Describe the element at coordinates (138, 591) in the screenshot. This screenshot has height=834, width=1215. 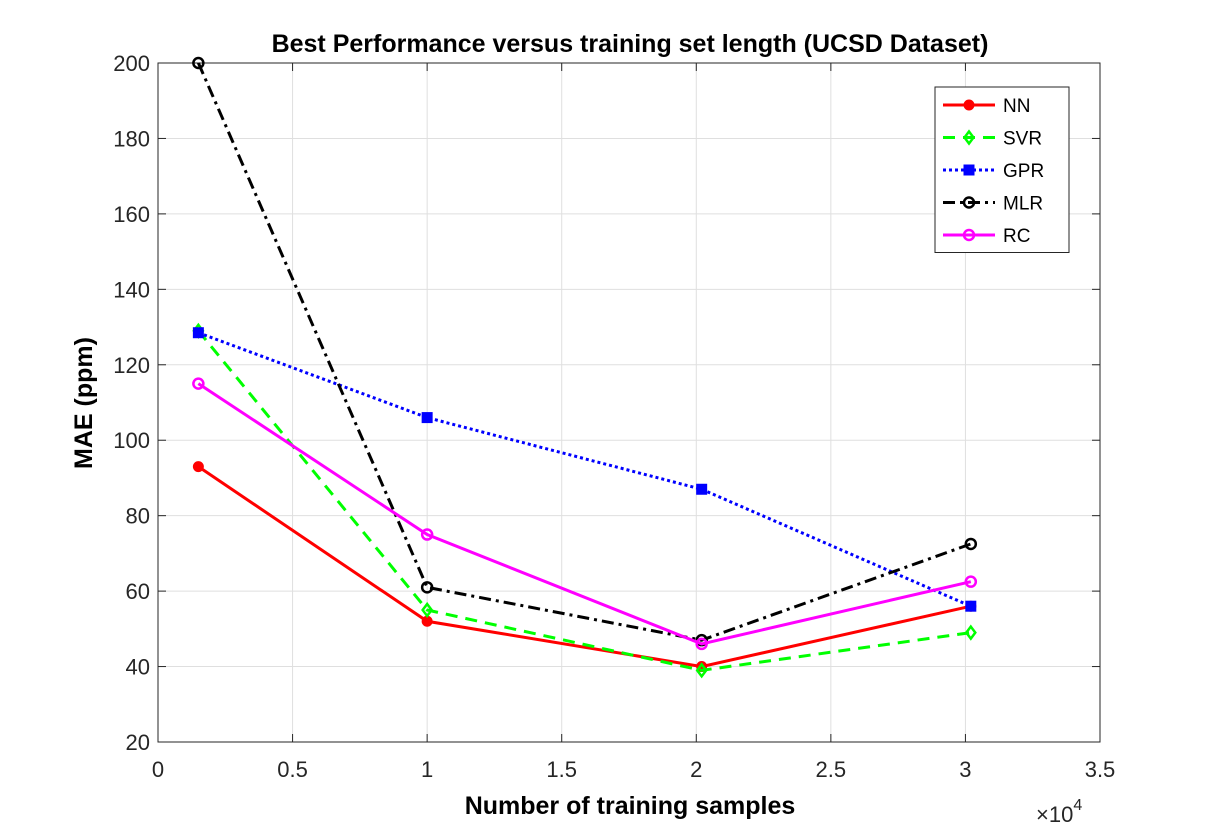
I see `y-tick-label: 60` at that location.